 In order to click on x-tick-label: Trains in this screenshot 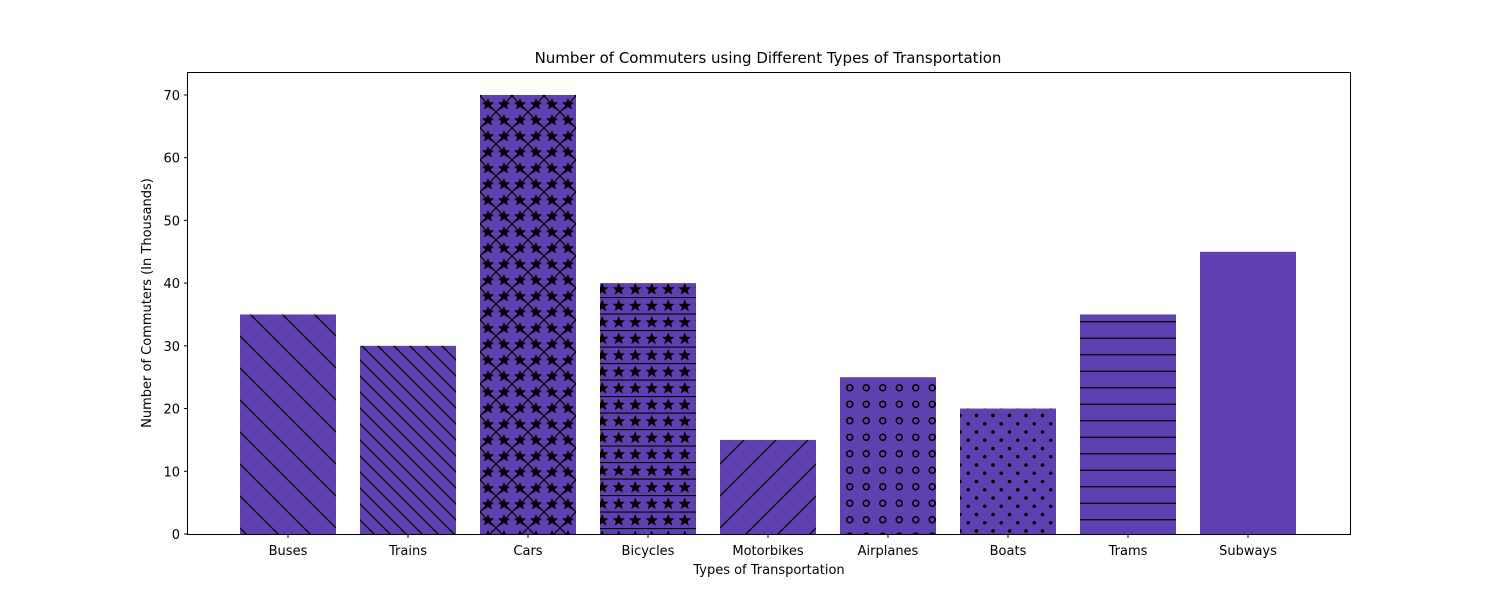, I will do `click(407, 551)`.